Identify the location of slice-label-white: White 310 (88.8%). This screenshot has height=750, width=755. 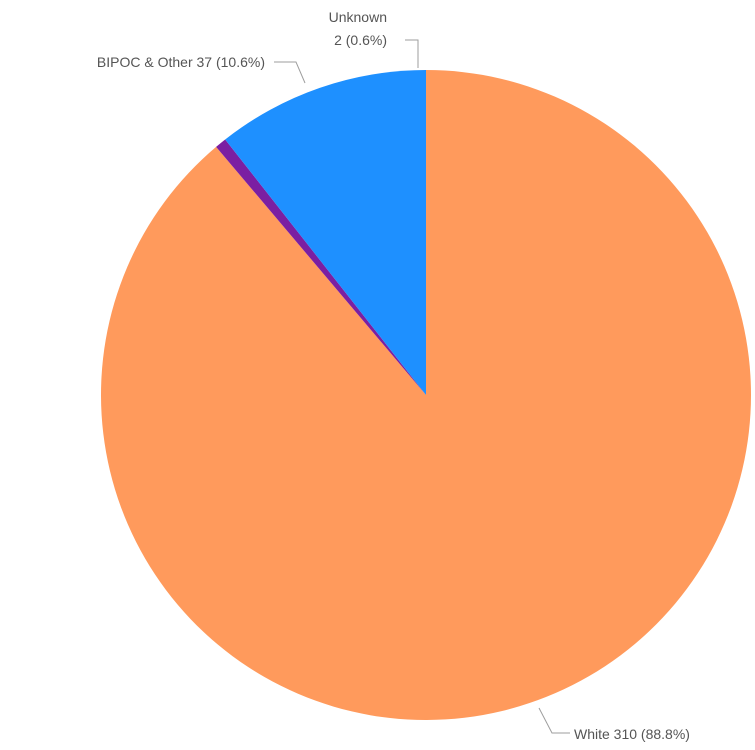
(632, 734).